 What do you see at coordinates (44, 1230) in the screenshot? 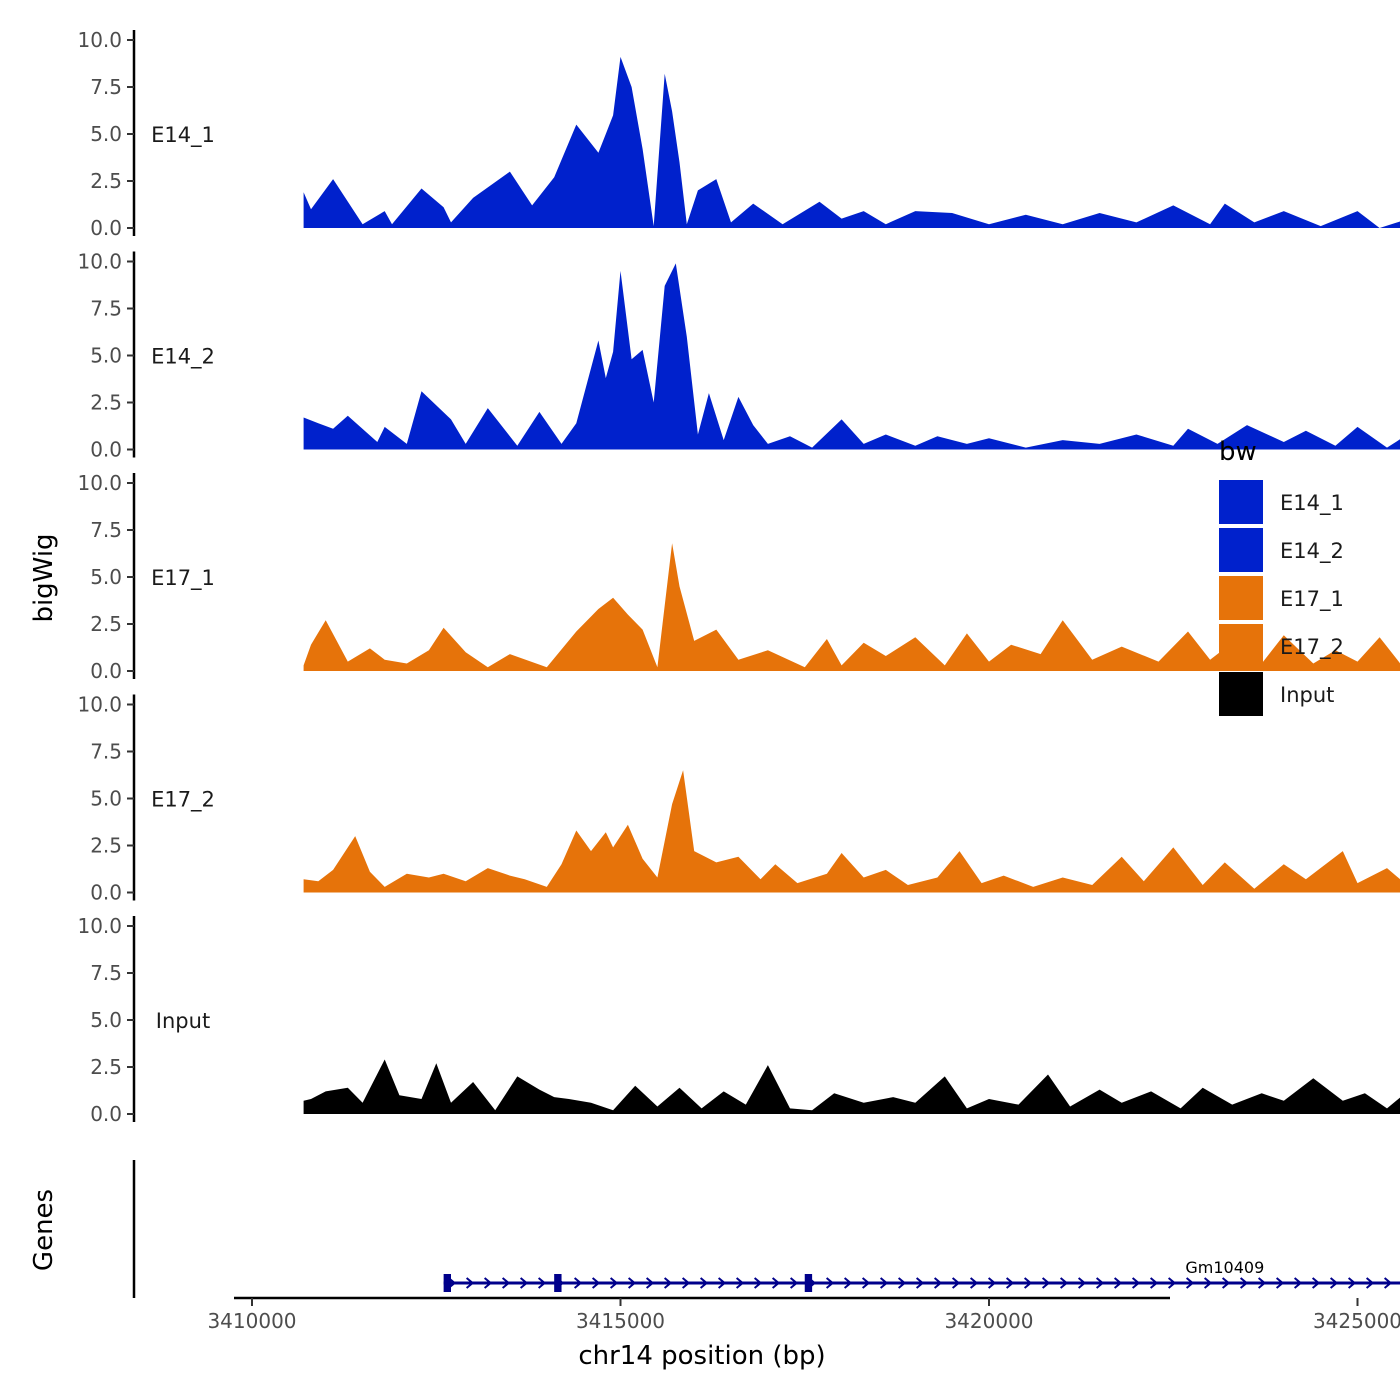
I see `genes-axis-title: Genes` at bounding box center [44, 1230].